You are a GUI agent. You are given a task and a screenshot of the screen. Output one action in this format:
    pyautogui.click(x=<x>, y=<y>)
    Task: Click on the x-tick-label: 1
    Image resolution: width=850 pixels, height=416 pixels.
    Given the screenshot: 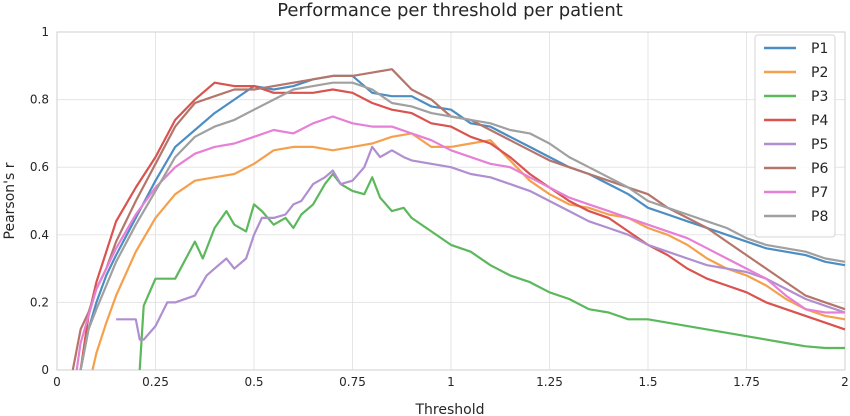 What is the action you would take?
    pyautogui.click(x=451, y=382)
    